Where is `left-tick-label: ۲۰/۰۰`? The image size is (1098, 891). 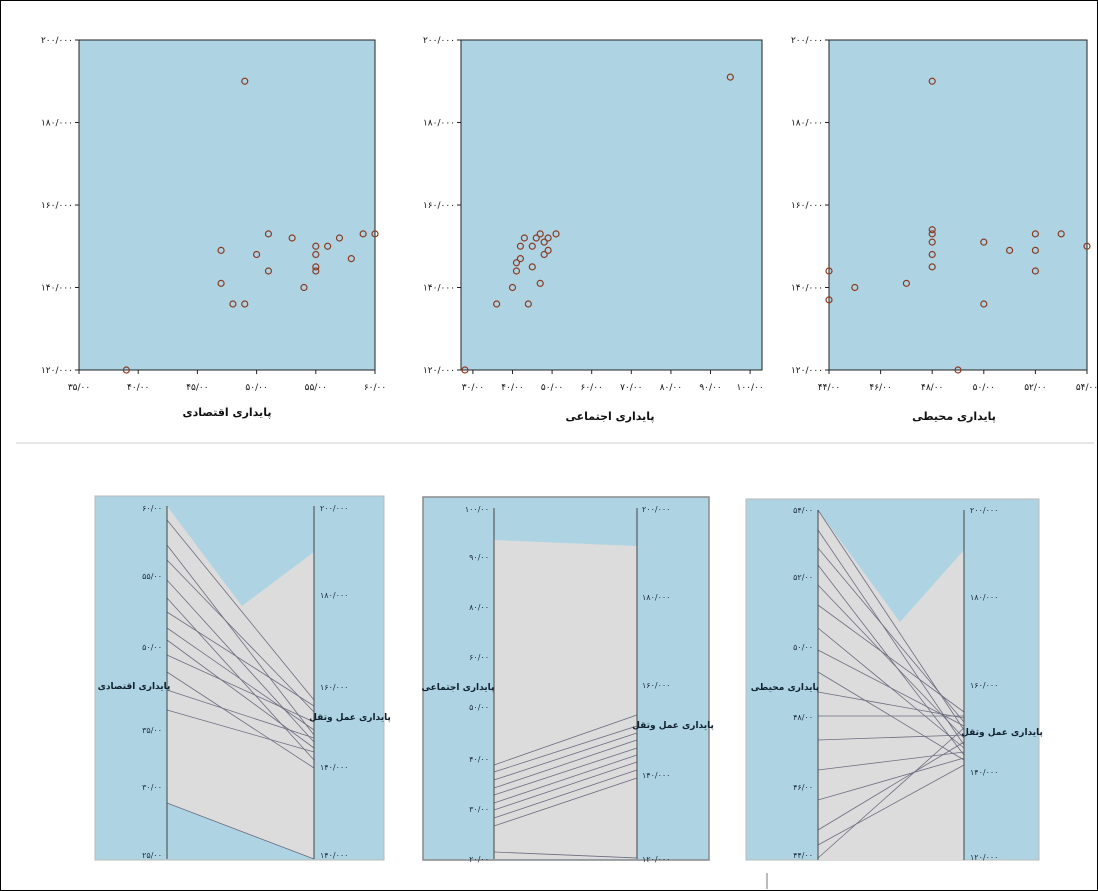
left-tick-label: ۲۰/۰۰ is located at coordinates (479, 859).